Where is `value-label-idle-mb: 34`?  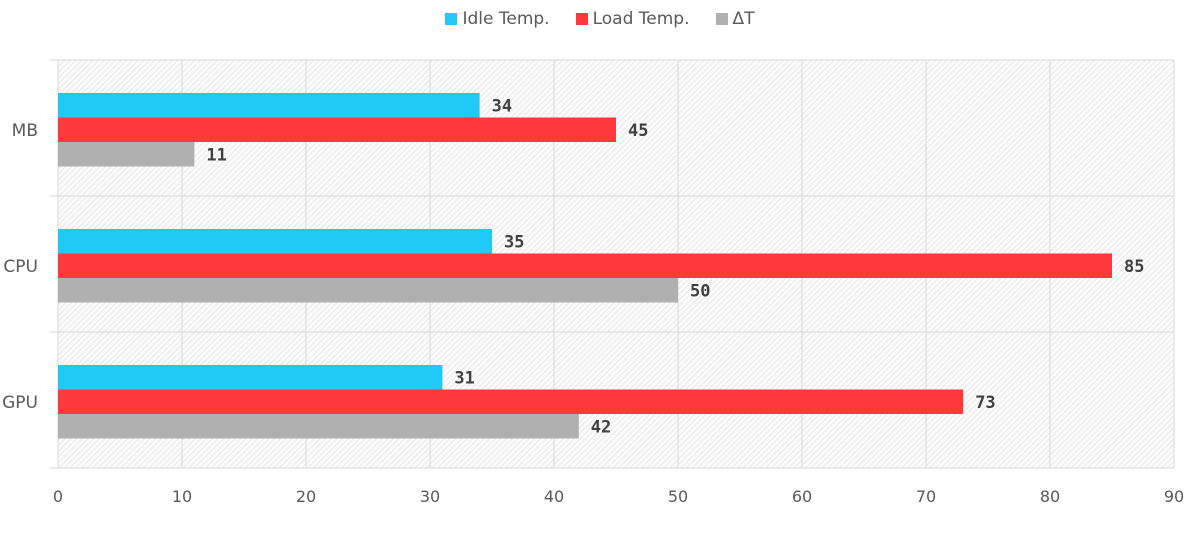 value-label-idle-mb: 34 is located at coordinates (502, 106).